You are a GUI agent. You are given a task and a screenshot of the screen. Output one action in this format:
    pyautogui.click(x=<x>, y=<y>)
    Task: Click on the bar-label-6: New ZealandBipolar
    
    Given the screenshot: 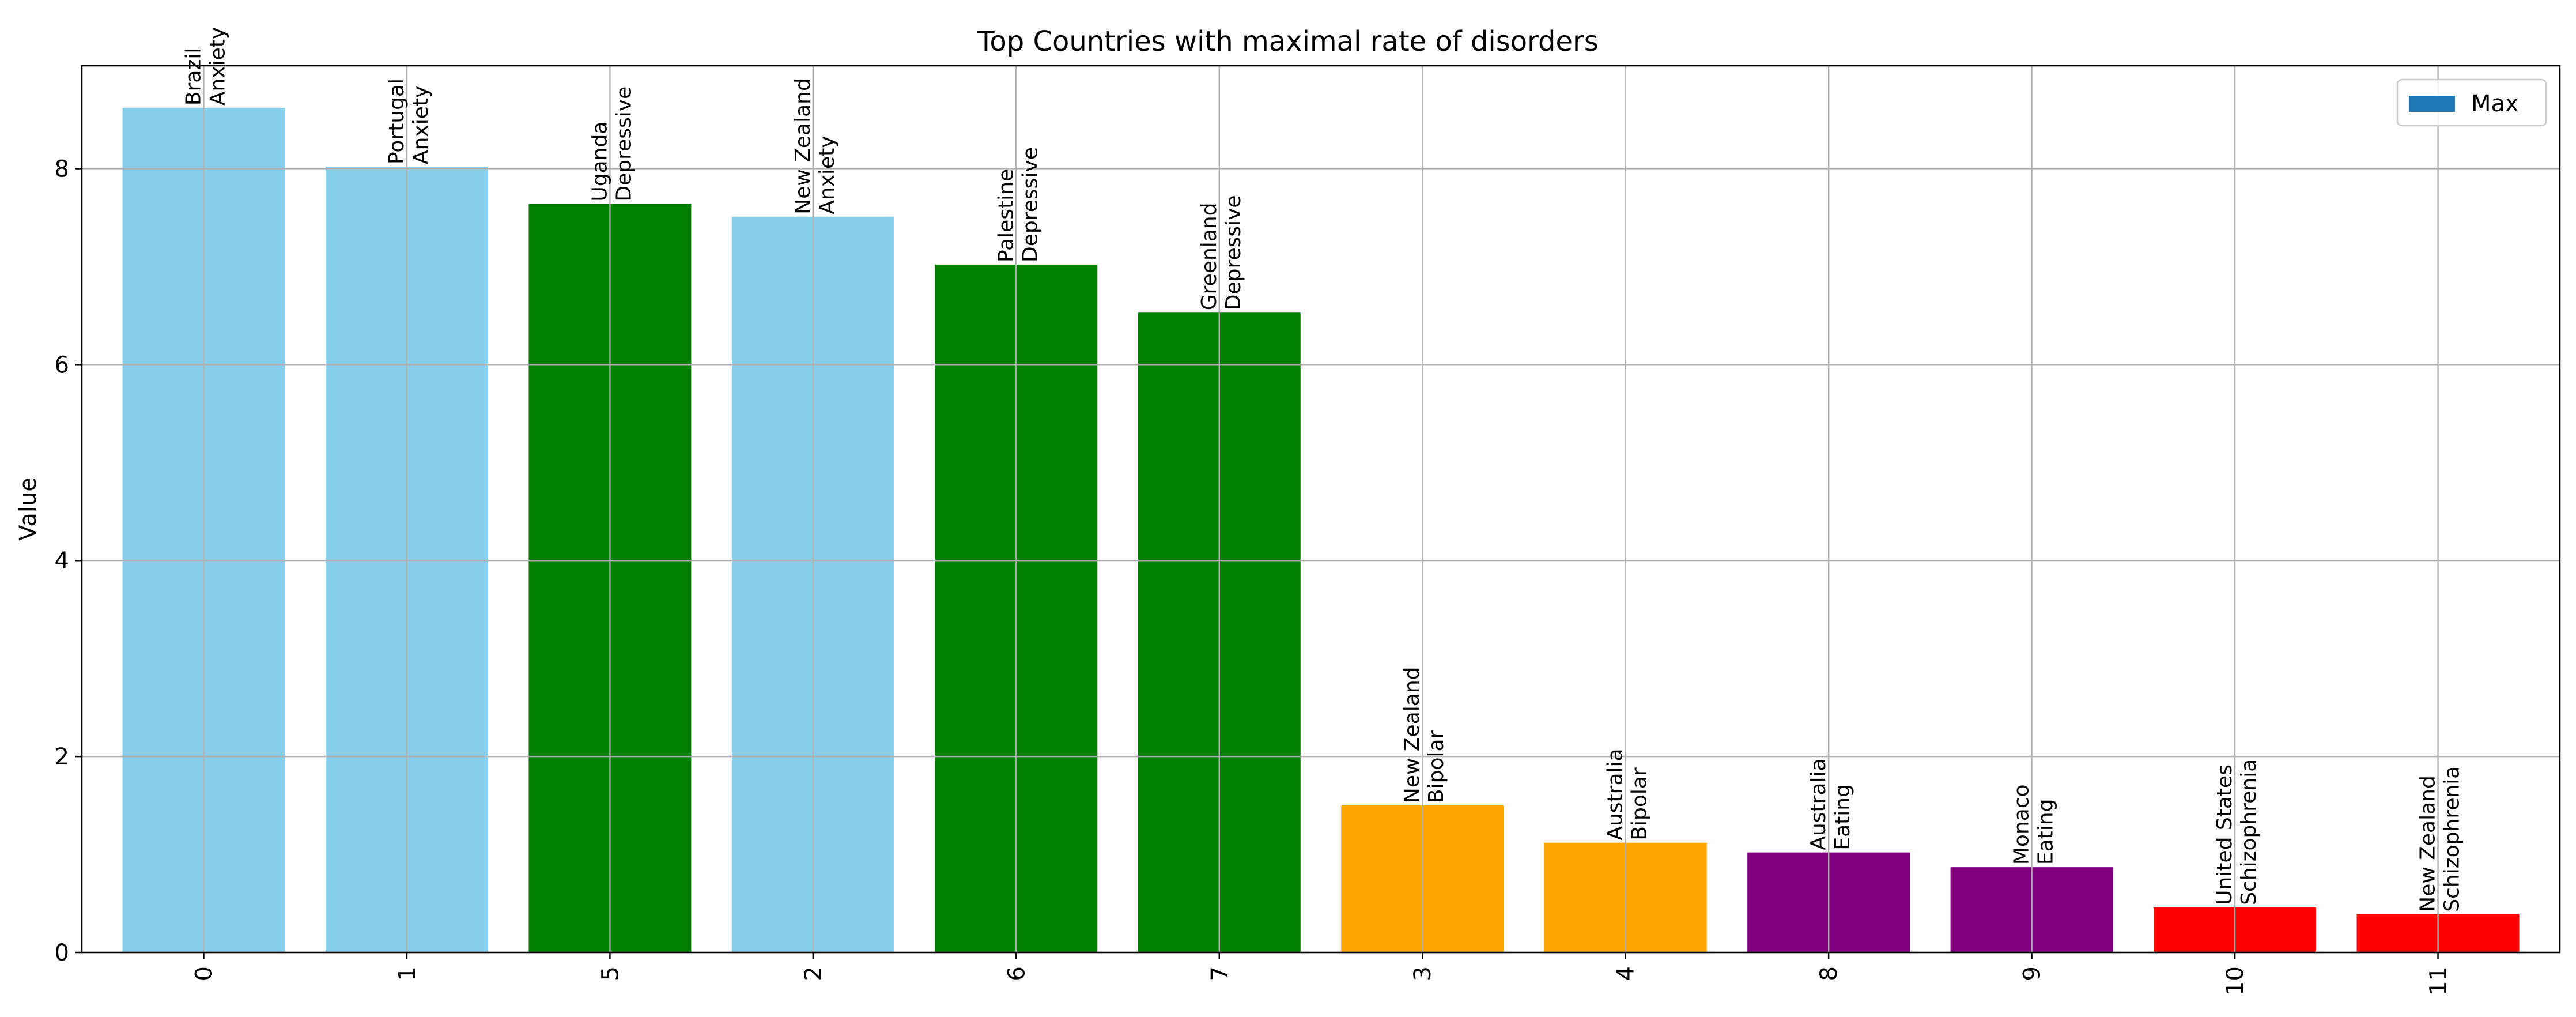 What is the action you would take?
    pyautogui.click(x=1424, y=735)
    